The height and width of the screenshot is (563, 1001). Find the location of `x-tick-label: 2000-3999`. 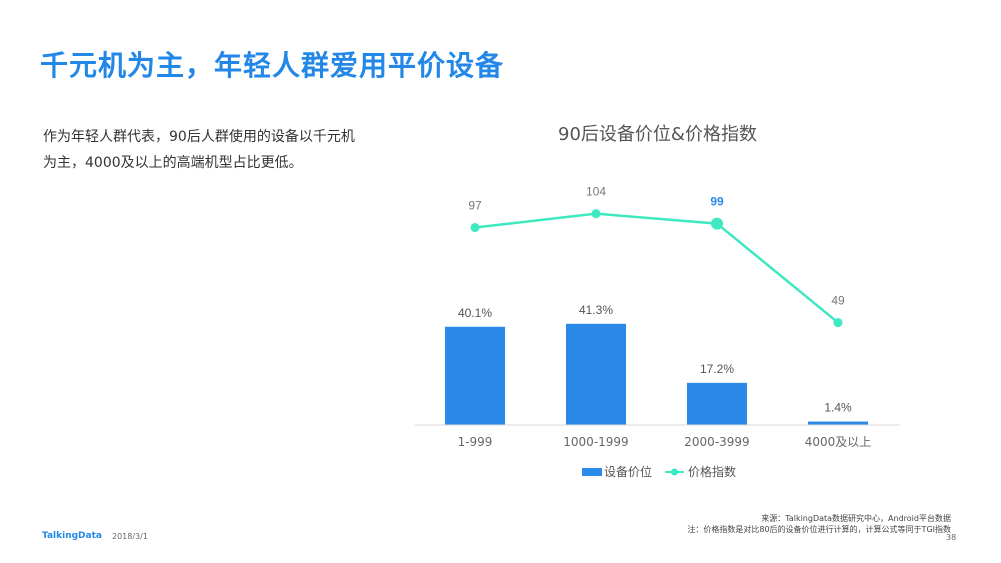

x-tick-label: 2000-3999 is located at coordinates (716, 442).